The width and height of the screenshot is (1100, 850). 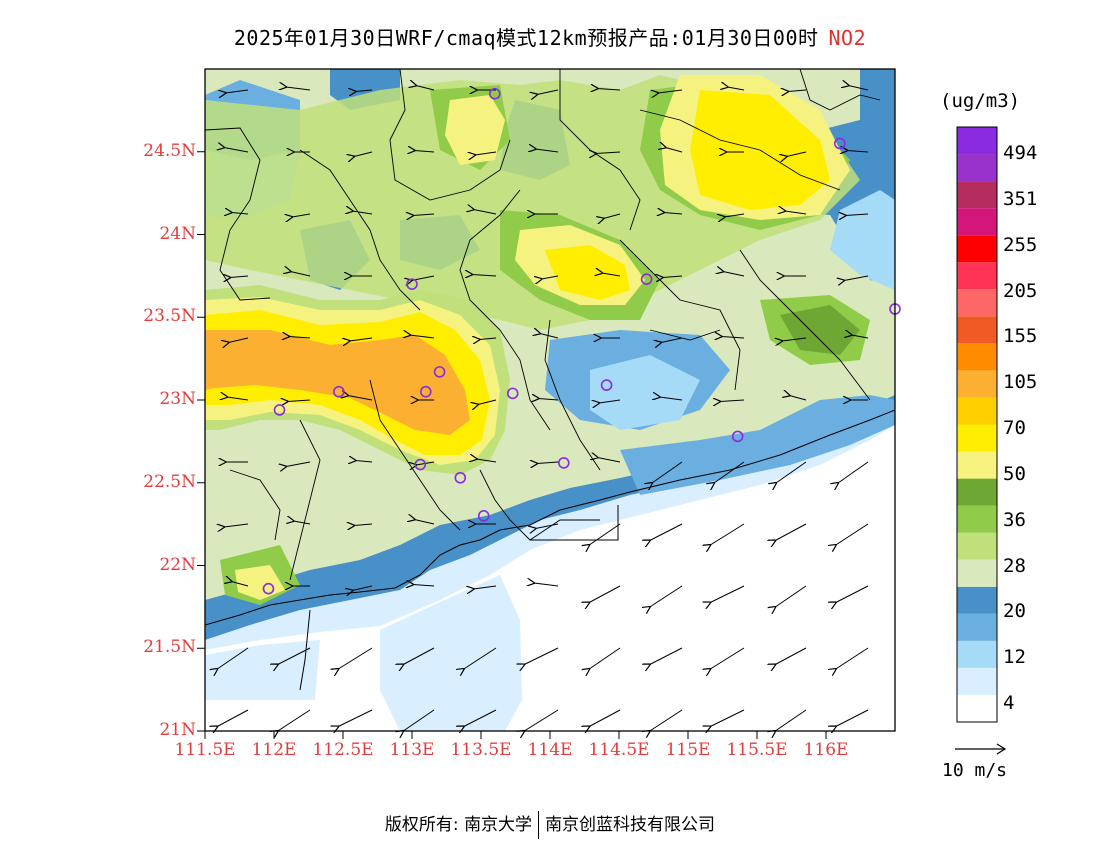 I want to click on footer-copyright: 版权所有: 南京大学 南京创蓝科技有限公司, so click(x=550, y=824).